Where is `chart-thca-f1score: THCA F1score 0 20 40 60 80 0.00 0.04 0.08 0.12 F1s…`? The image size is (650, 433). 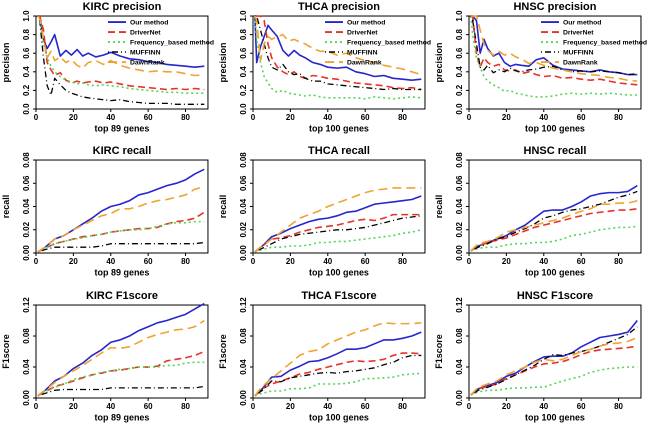 chart-thca-f1score: THCA F1score 0 20 40 60 80 0.00 0.04 0.08 0.12 F1s… is located at coordinates (325, 361).